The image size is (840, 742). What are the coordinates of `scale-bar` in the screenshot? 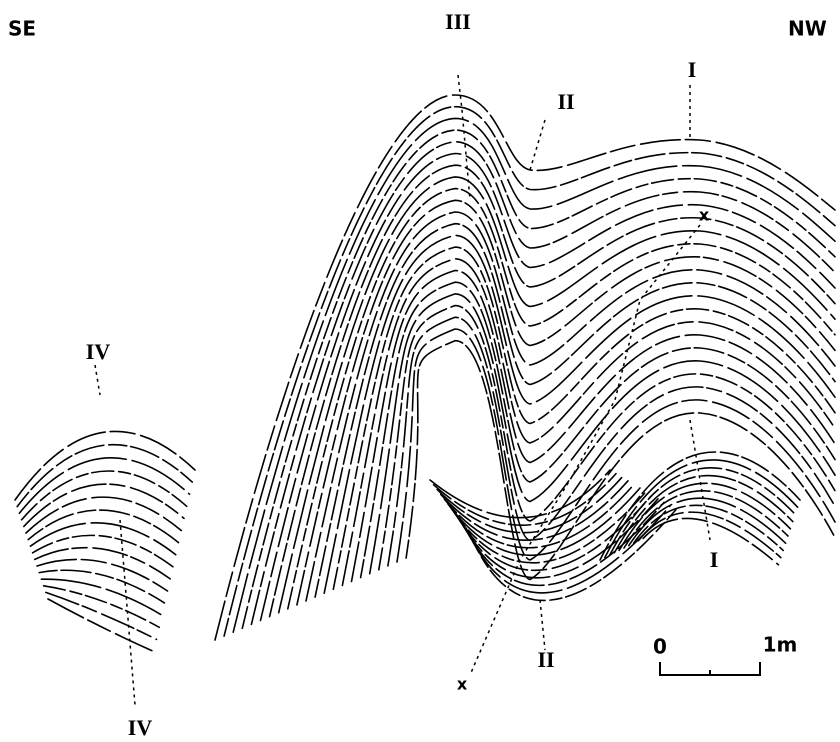 It's located at (710, 669).